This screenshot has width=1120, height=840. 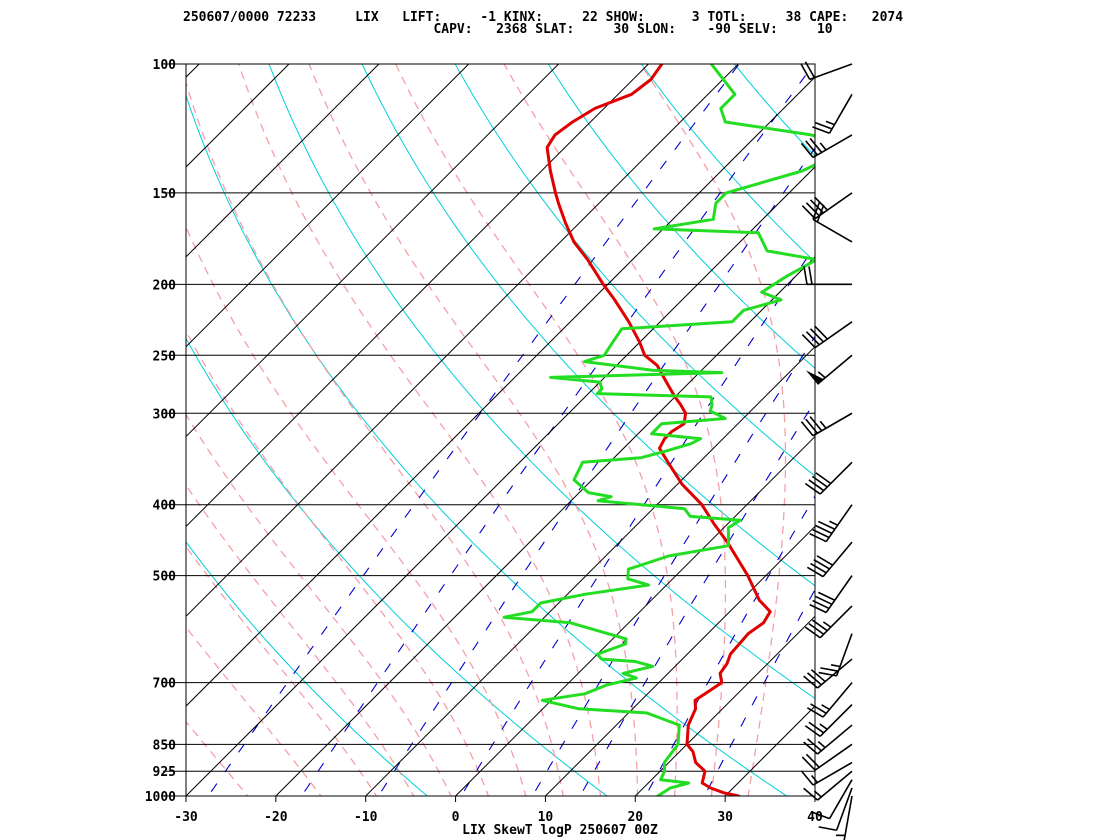 What do you see at coordinates (165, 684) in the screenshot?
I see `pressure-tick-label: 700` at bounding box center [165, 684].